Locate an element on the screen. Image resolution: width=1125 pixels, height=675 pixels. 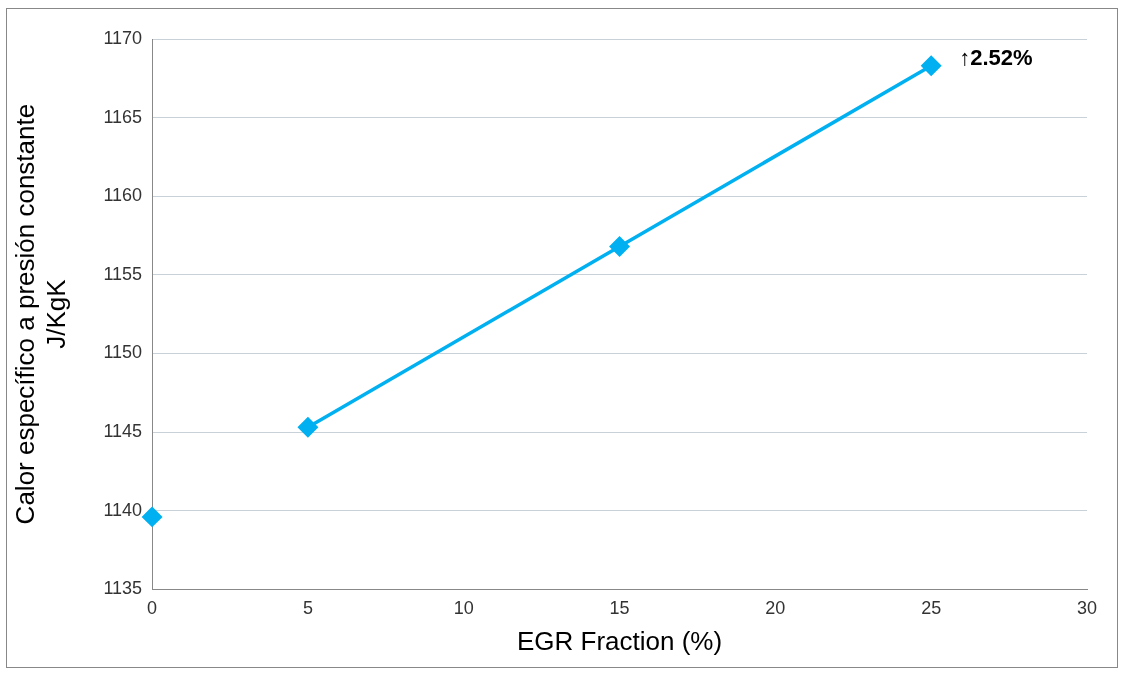
x-tick-label: 10 is located at coordinates (463, 607).